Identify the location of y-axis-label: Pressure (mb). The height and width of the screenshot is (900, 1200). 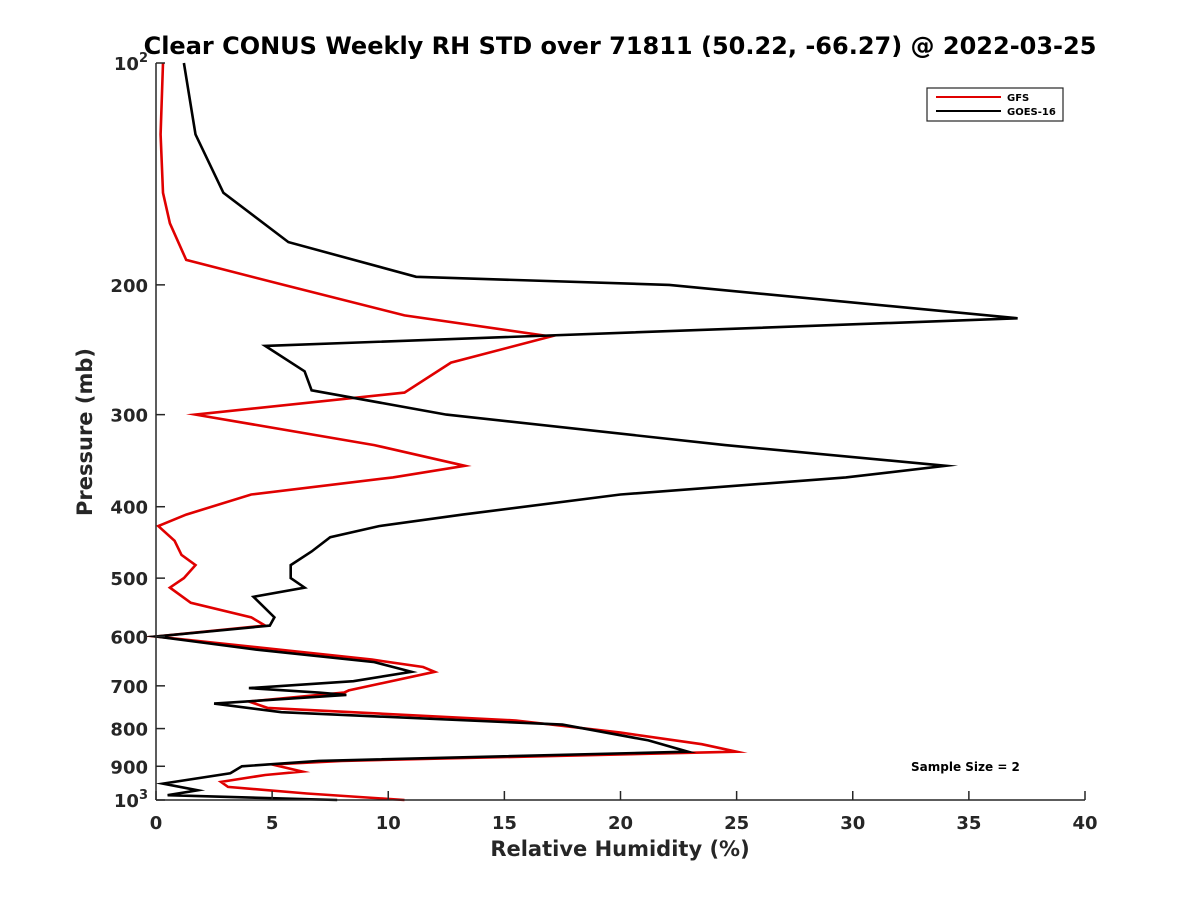
(85, 432).